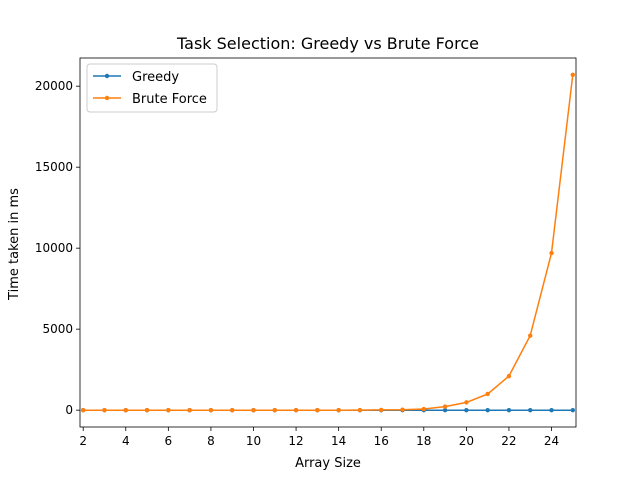 The image size is (640, 480). I want to click on y-tick-label: 10000, so click(54, 248).